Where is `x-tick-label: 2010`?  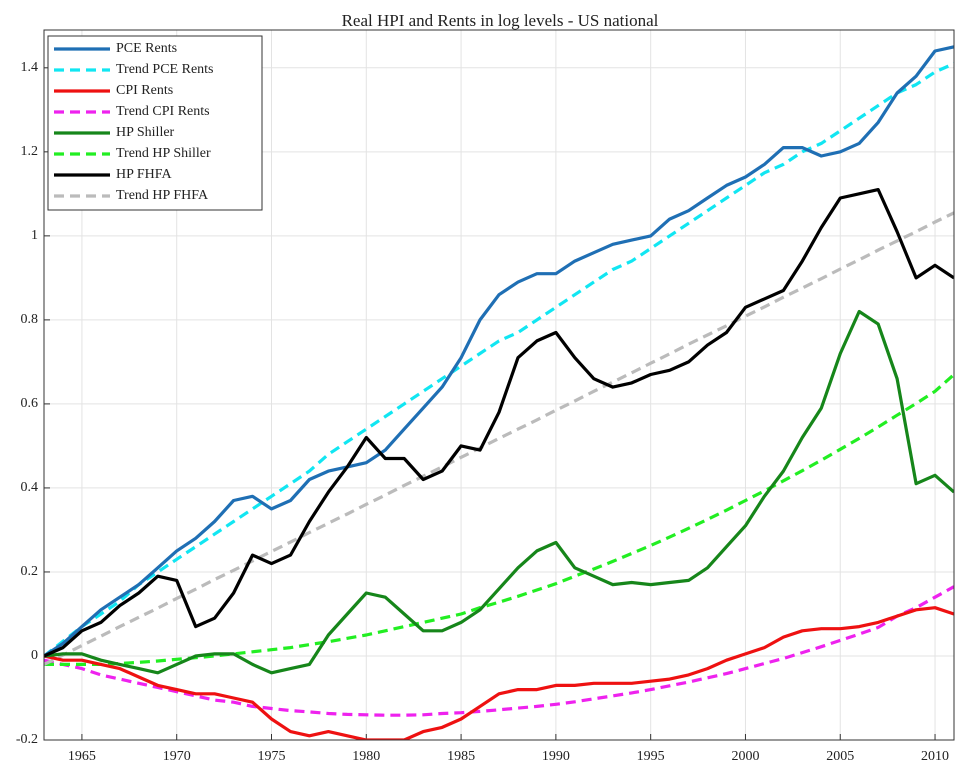 x-tick-label: 2010 is located at coordinates (935, 756).